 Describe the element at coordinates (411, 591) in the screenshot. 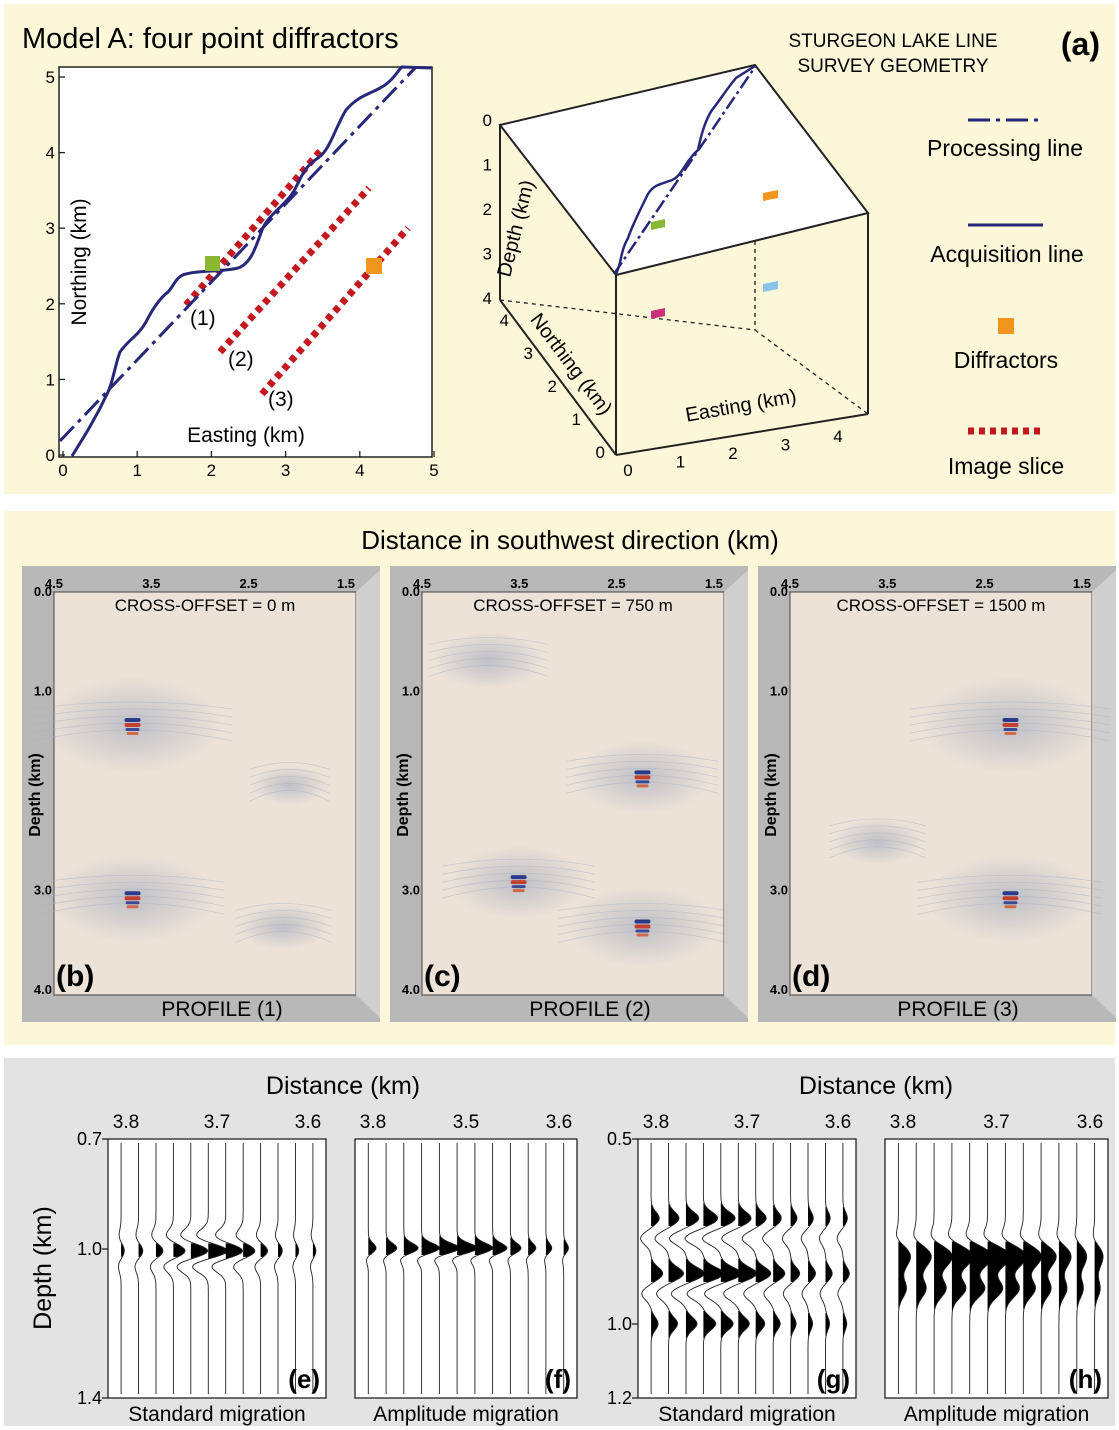

I see `seismic-y-tick: 0.0` at that location.